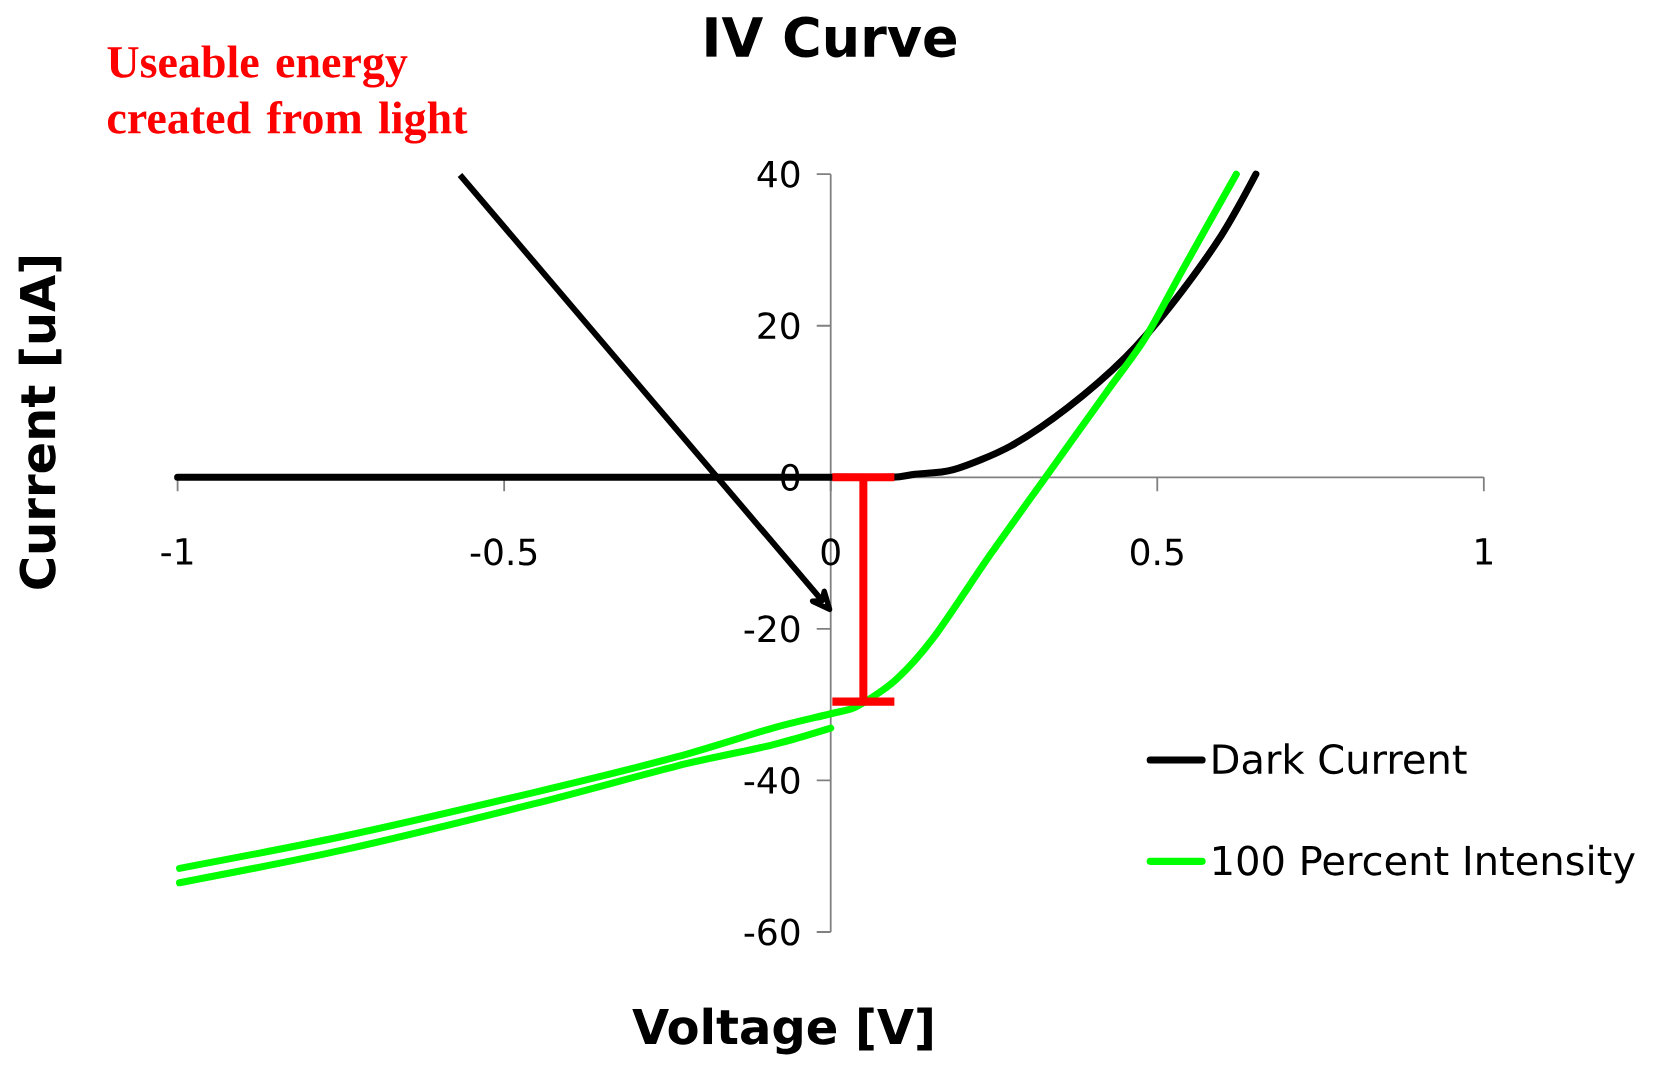 This screenshot has height=1065, width=1676. Describe the element at coordinates (1157, 552) in the screenshot. I see `x-tick-label: 0.5` at that location.